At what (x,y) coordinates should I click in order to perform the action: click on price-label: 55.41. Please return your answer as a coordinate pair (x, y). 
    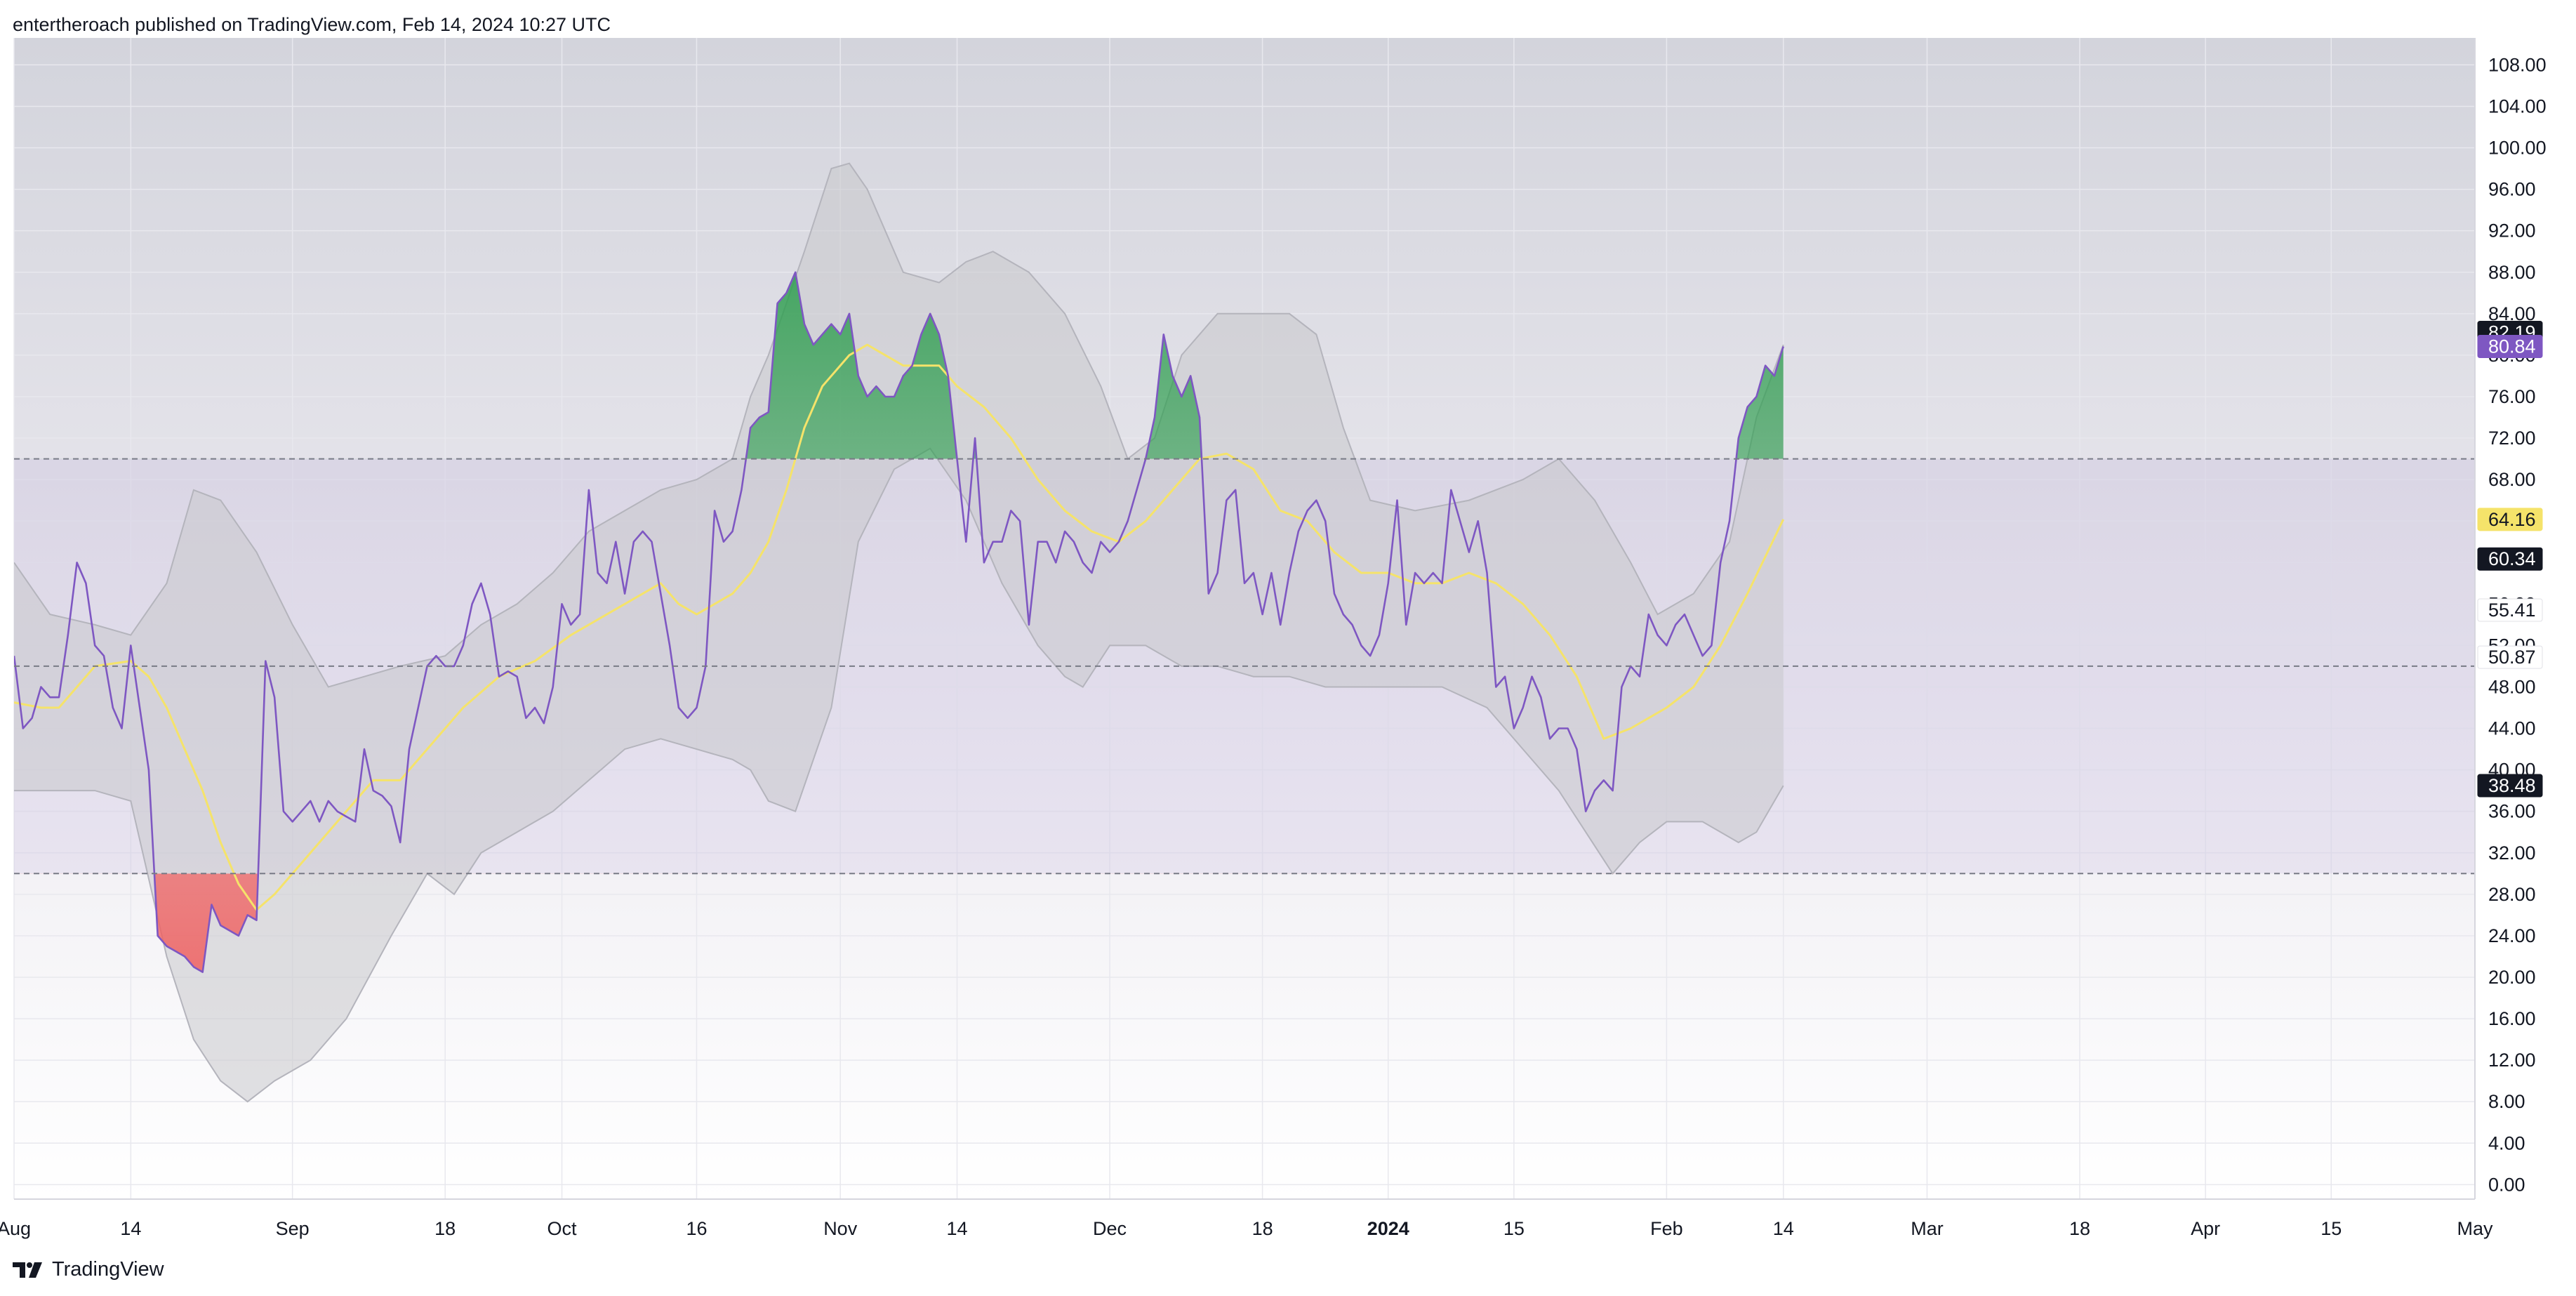
    Looking at the image, I should click on (2510, 610).